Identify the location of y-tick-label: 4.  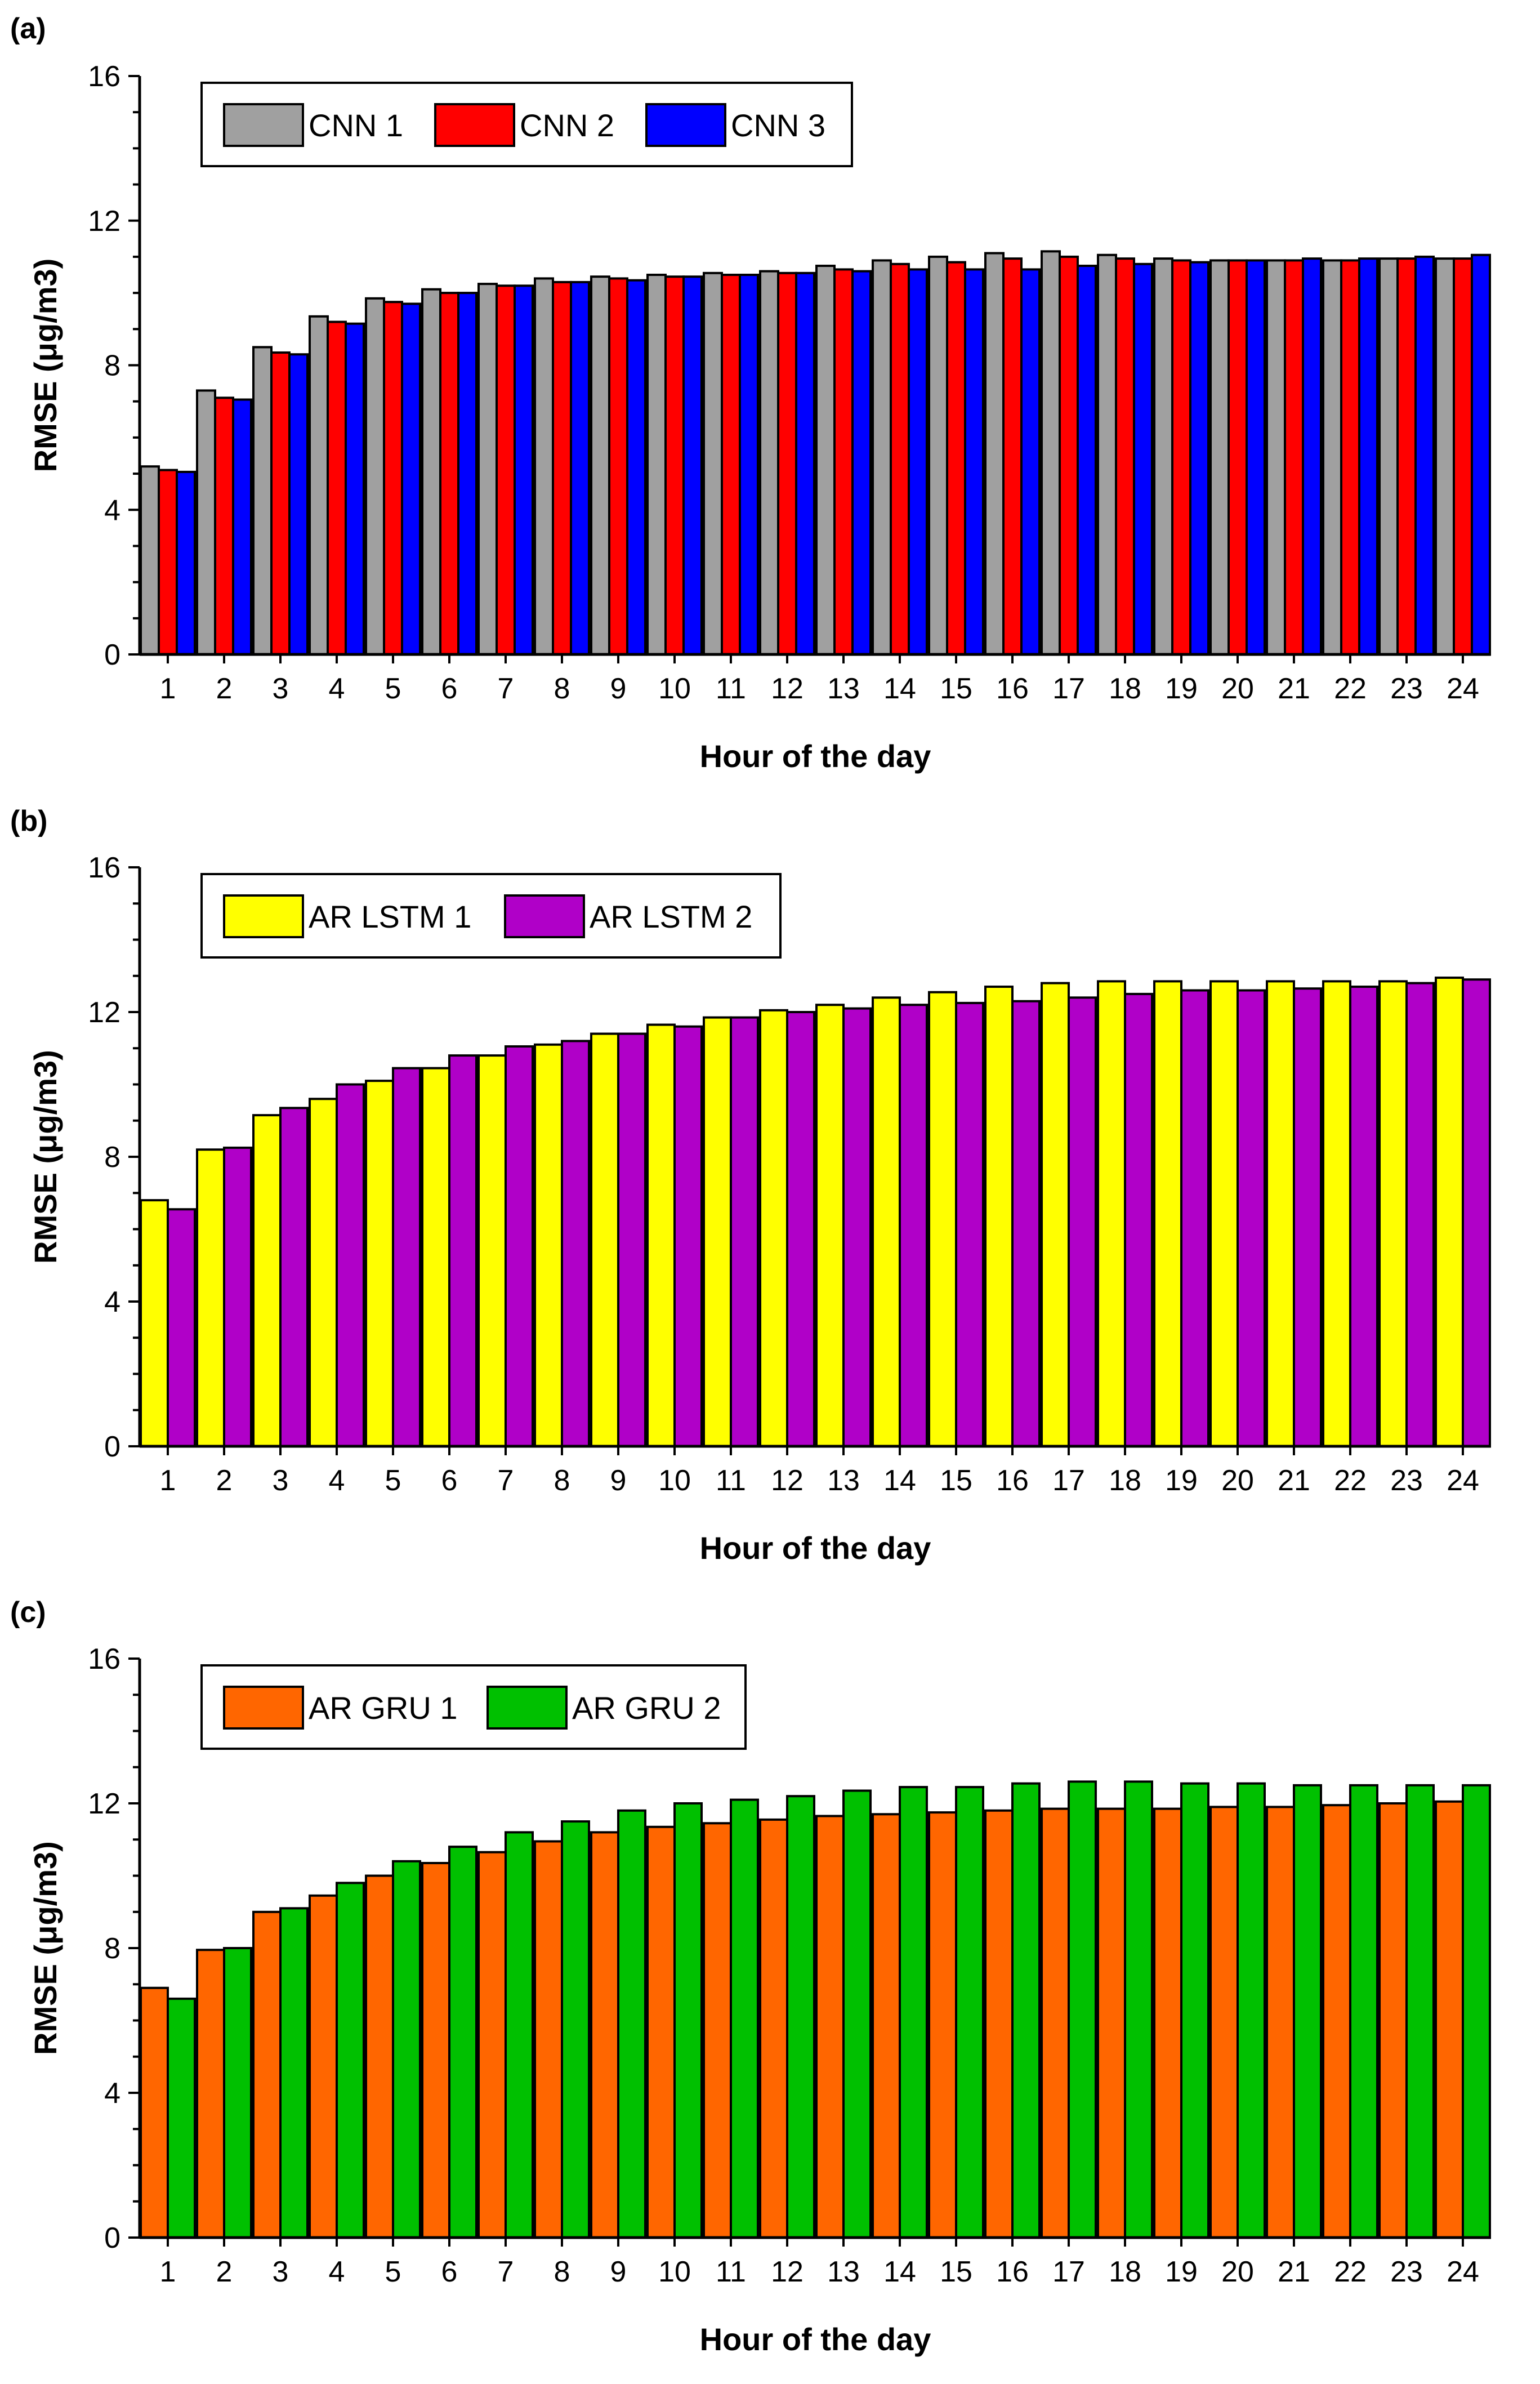
(112, 510).